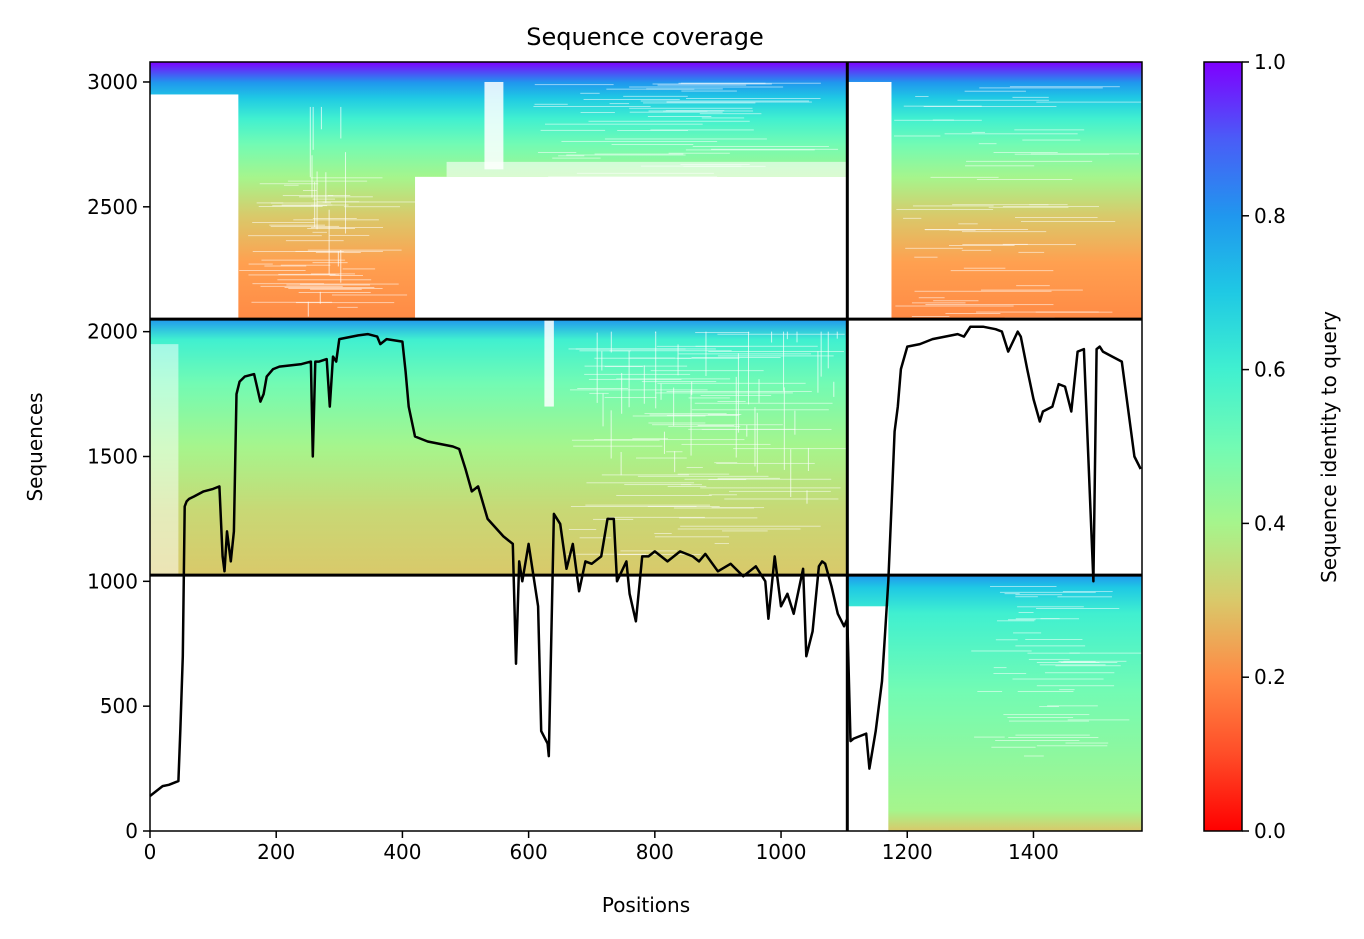  I want to click on y-tick-label: 0, so click(131, 831).